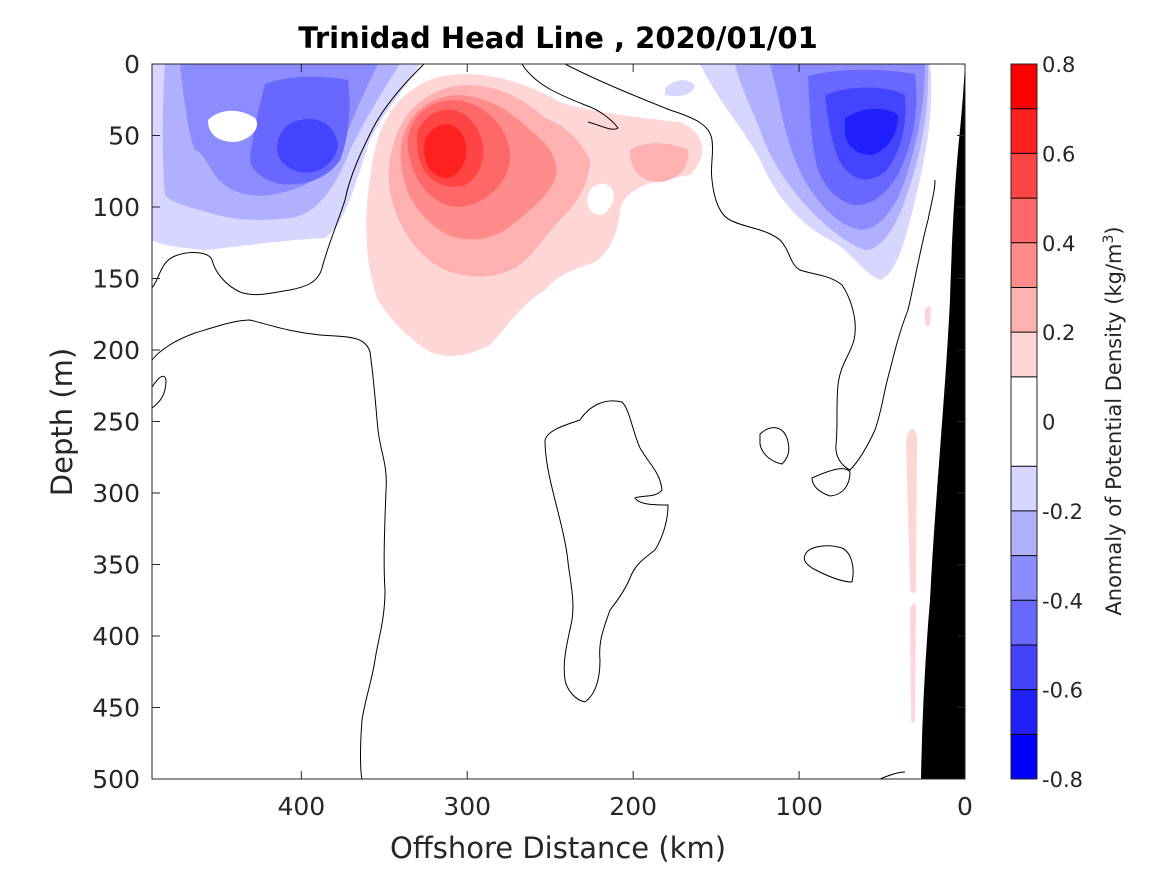 The height and width of the screenshot is (875, 1167). I want to click on y-tick-label: 0, so click(132, 64).